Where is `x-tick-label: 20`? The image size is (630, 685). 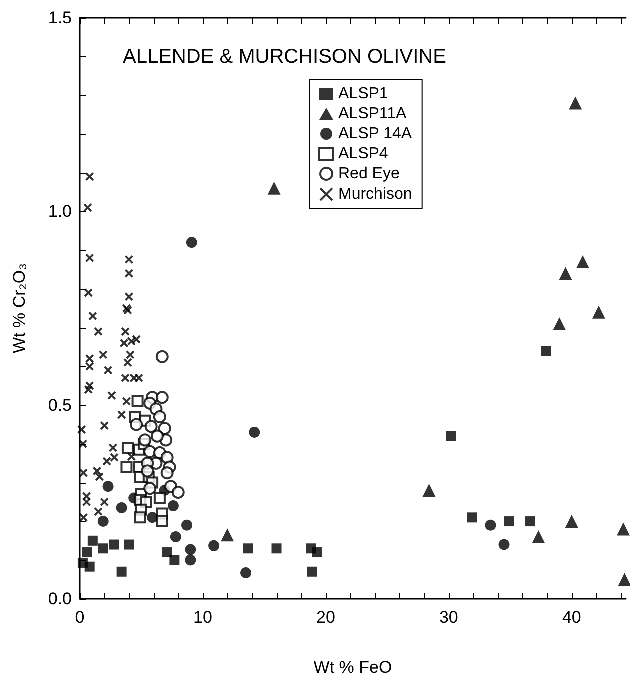 x-tick-label: 20 is located at coordinates (326, 617).